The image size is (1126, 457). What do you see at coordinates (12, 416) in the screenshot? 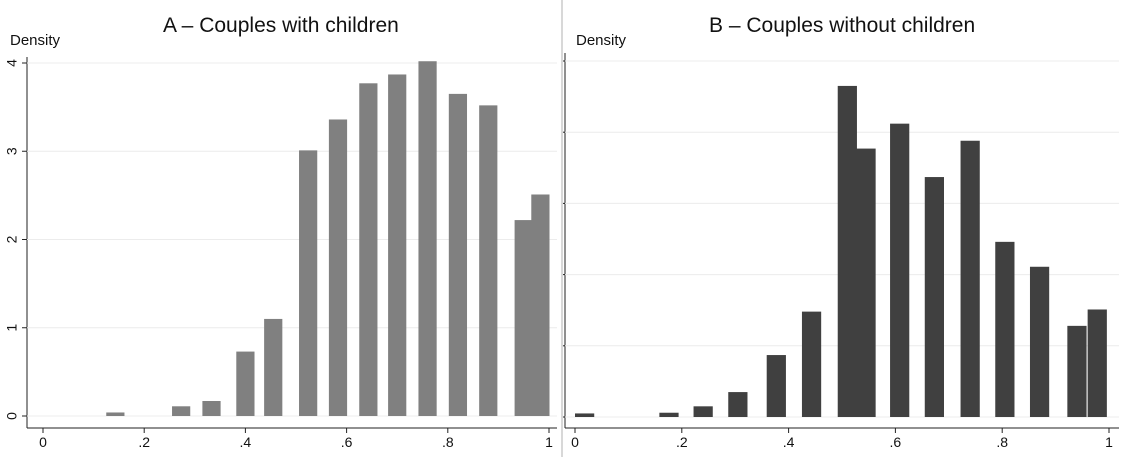
I see `y-tick-label: 0` at bounding box center [12, 416].